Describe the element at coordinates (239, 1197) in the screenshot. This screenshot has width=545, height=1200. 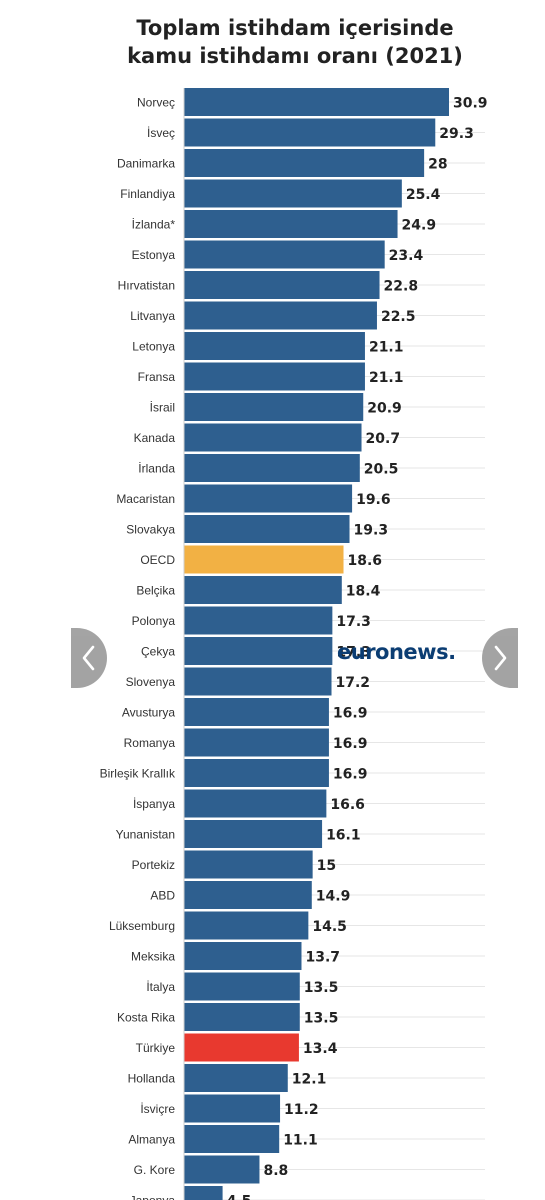
I see `value-label: 4.5` at that location.